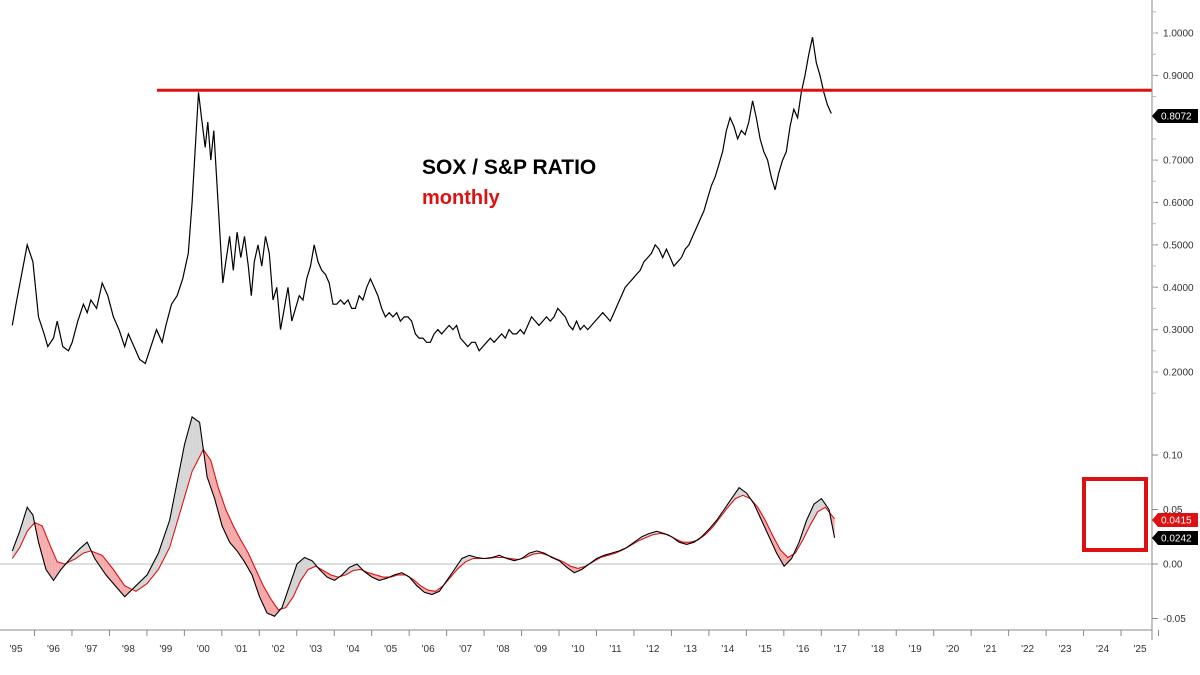 Image resolution: width=1200 pixels, height=675 pixels. Describe the element at coordinates (353, 649) in the screenshot. I see `x-tick-label: '04` at that location.